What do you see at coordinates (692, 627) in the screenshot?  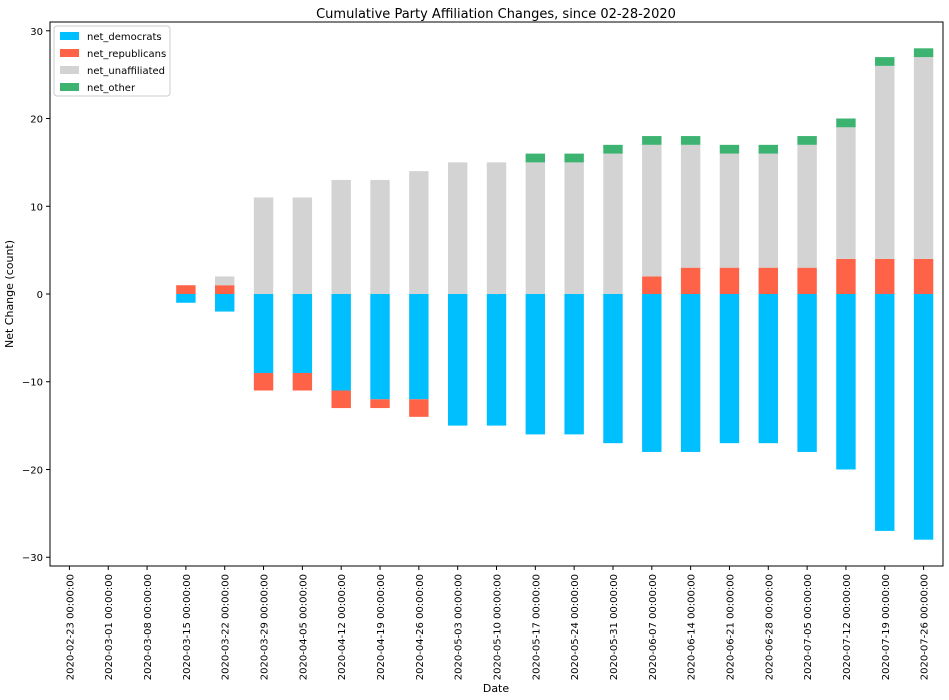 I see `x-tick-label: 2020-06-14 00:00:00` at bounding box center [692, 627].